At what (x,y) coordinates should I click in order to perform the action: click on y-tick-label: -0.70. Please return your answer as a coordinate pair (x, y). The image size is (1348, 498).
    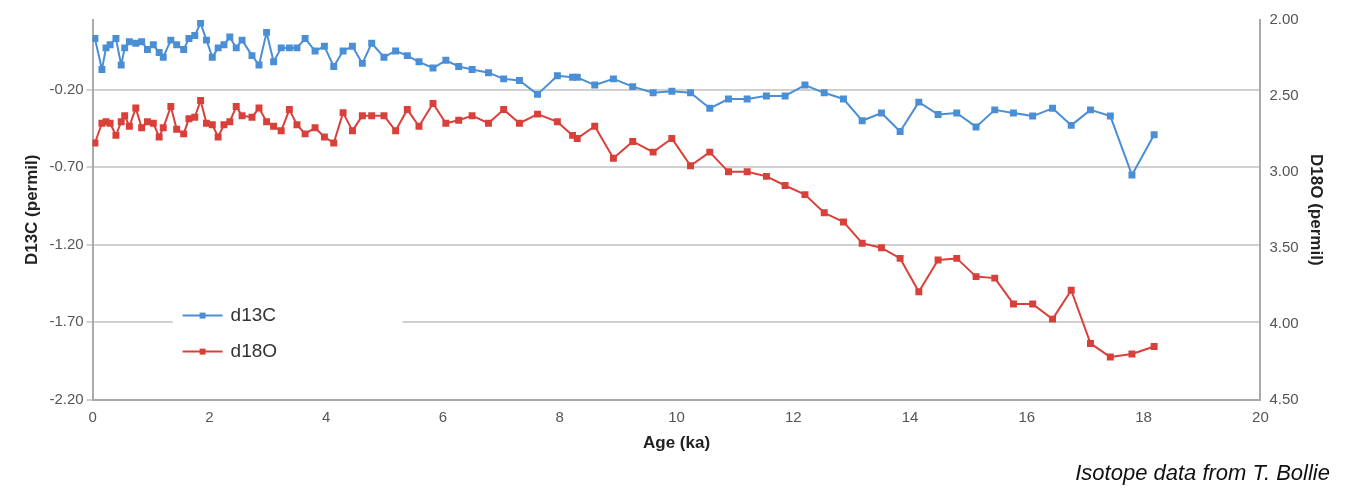
    Looking at the image, I should click on (66, 166).